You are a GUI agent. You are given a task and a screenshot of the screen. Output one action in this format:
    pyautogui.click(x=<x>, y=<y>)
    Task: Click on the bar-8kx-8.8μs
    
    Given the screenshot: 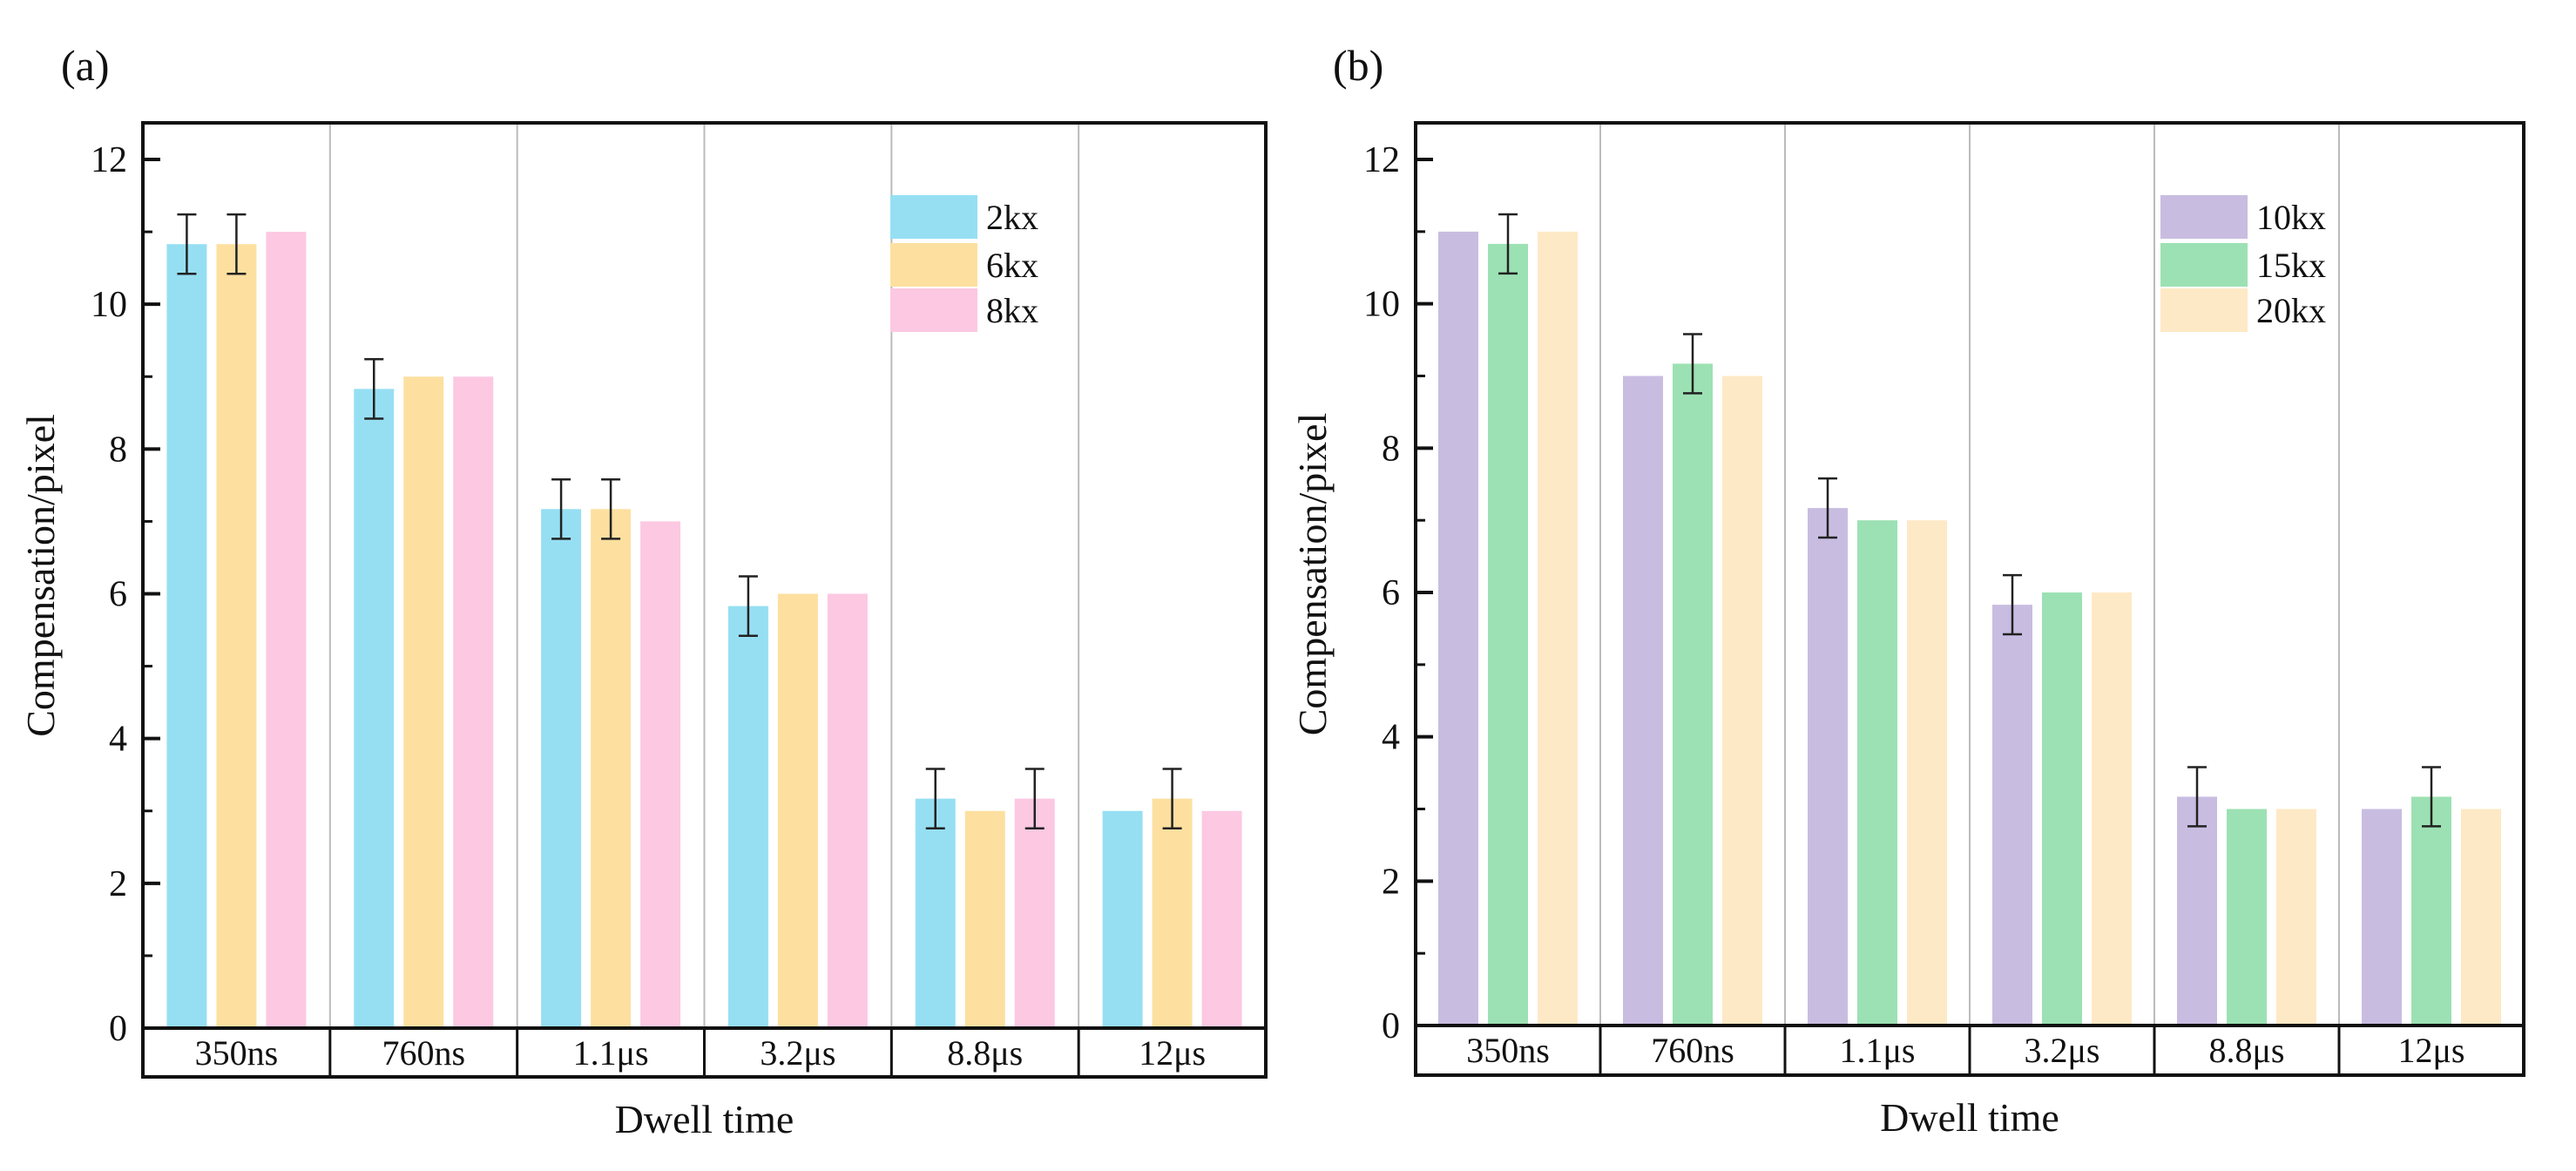 What is the action you would take?
    pyautogui.click(x=1034, y=913)
    